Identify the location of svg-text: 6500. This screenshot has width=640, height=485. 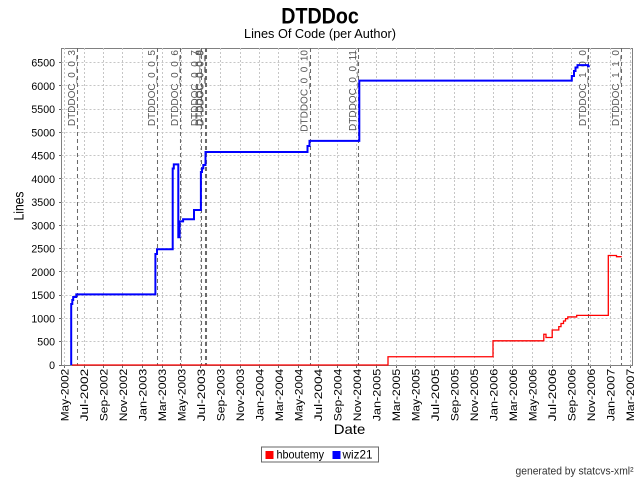
(43, 64).